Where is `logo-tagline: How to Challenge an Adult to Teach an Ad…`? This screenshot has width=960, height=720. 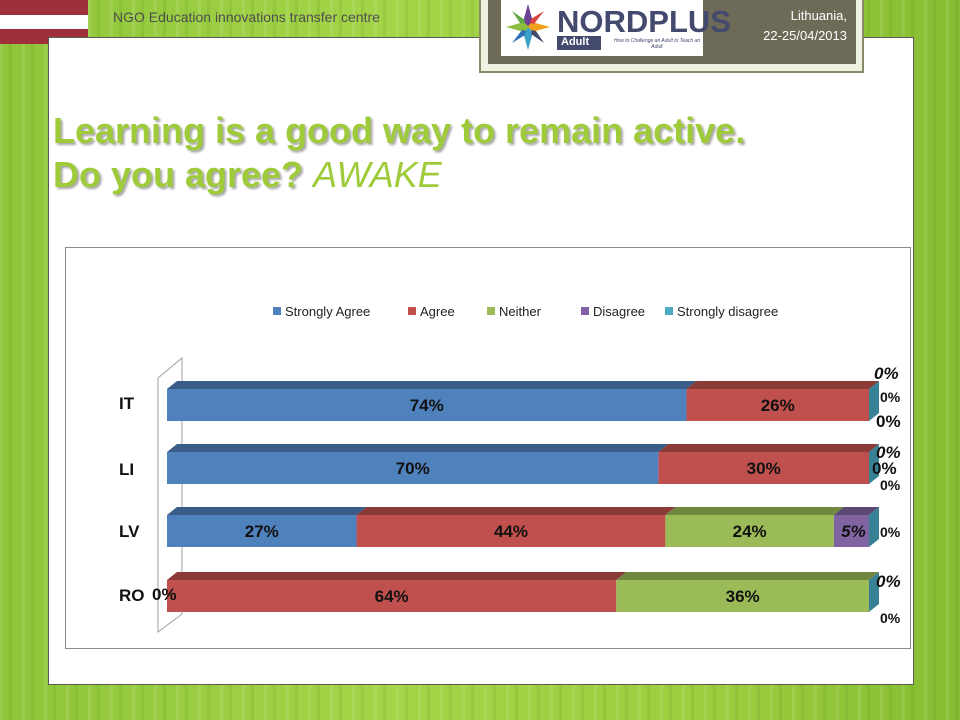
logo-tagline: How to Challenge an Adult to Teach an Ad… is located at coordinates (657, 44).